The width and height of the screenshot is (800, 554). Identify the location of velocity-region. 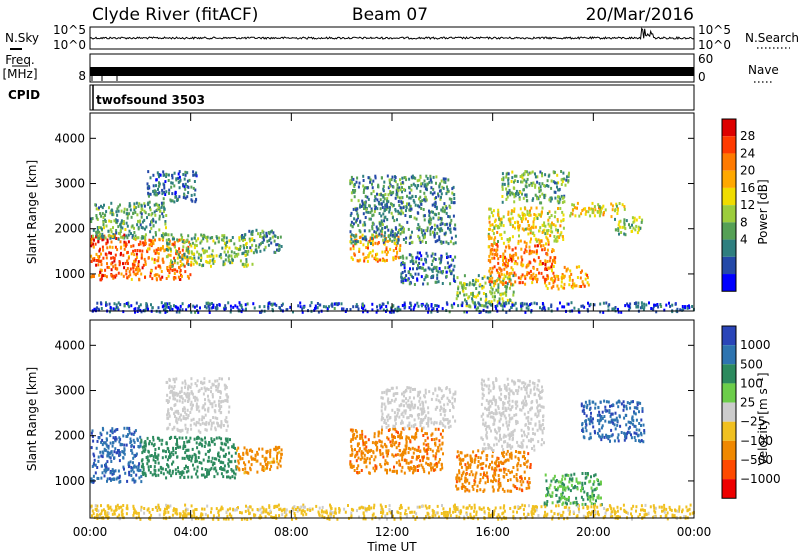
(493, 471).